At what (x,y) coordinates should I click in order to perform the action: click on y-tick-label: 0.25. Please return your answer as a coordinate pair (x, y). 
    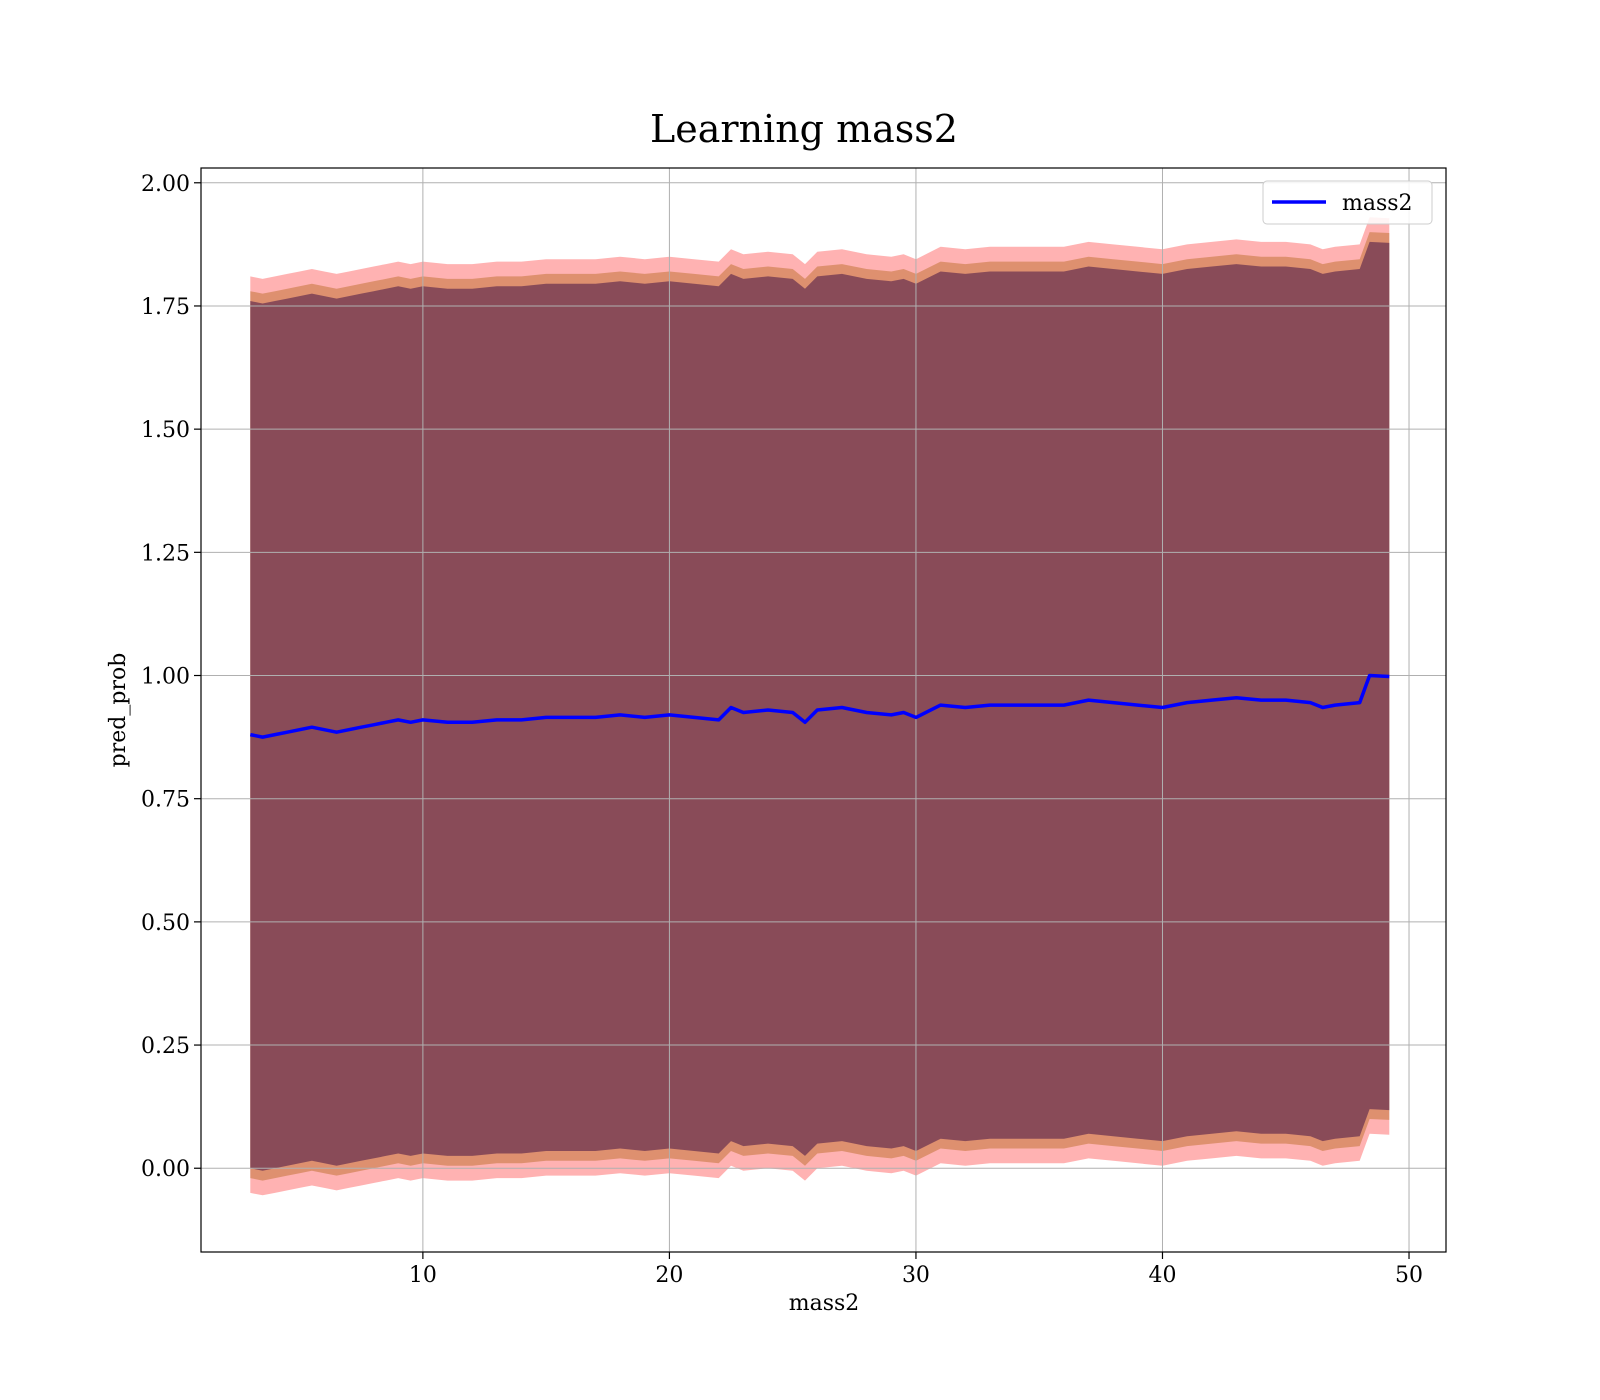
    Looking at the image, I should click on (165, 1046).